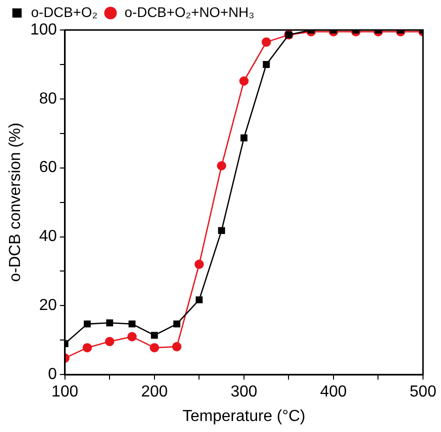 This screenshot has height=432, width=441. I want to click on y-tick-label: 20, so click(48, 305).